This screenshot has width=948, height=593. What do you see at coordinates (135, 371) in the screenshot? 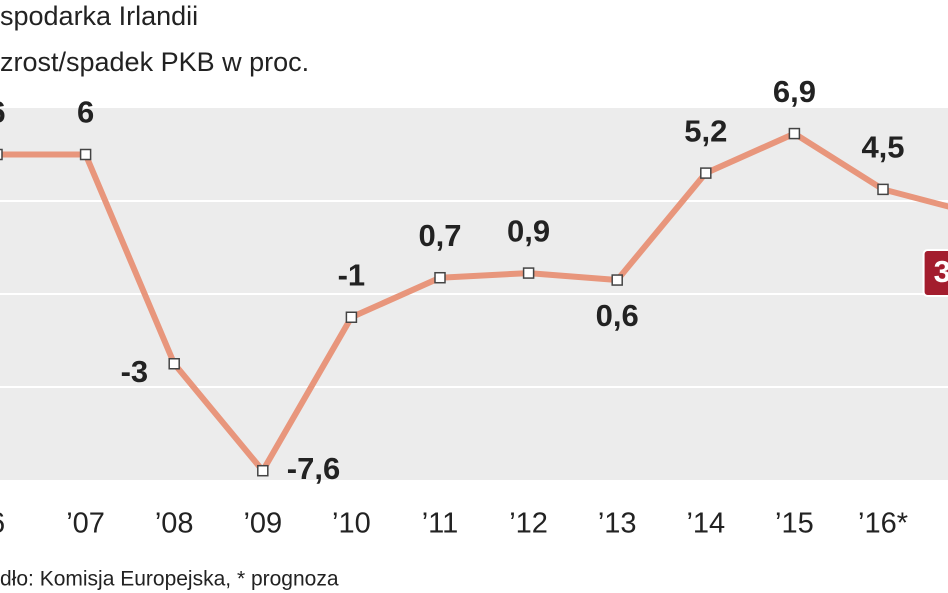
I see `value-label: -3` at bounding box center [135, 371].